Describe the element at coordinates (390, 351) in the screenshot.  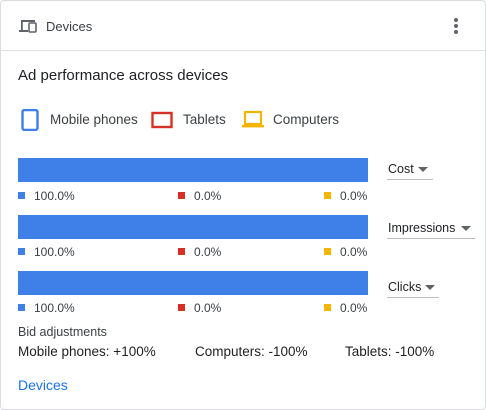
I see `bid-adjustment-tablets: Tablets: -100%` at that location.